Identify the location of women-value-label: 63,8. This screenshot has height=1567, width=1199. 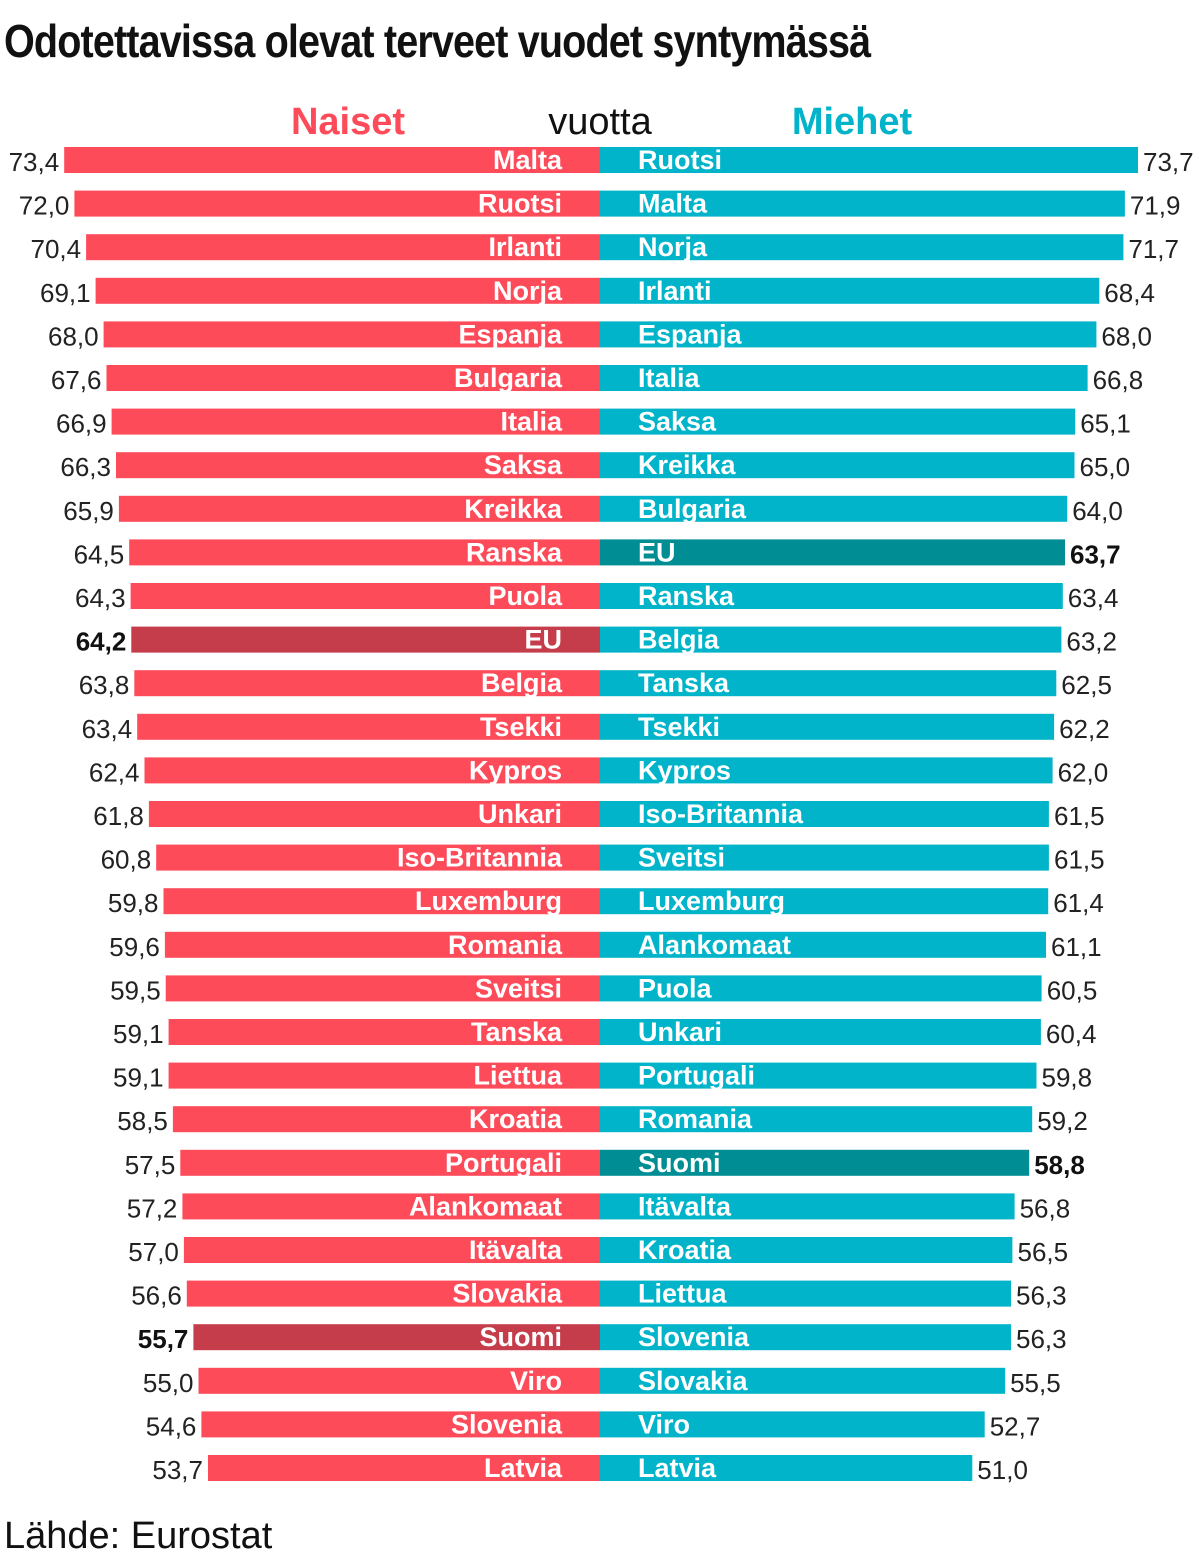
(104, 685).